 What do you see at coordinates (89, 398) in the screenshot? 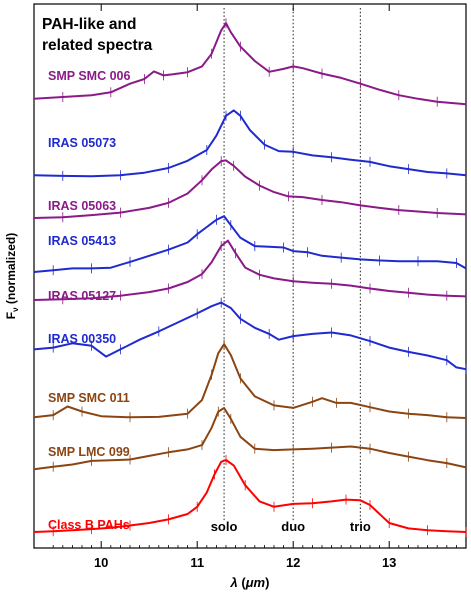
I see `series-label-smp-smc-011: SMP SMC 011` at bounding box center [89, 398].